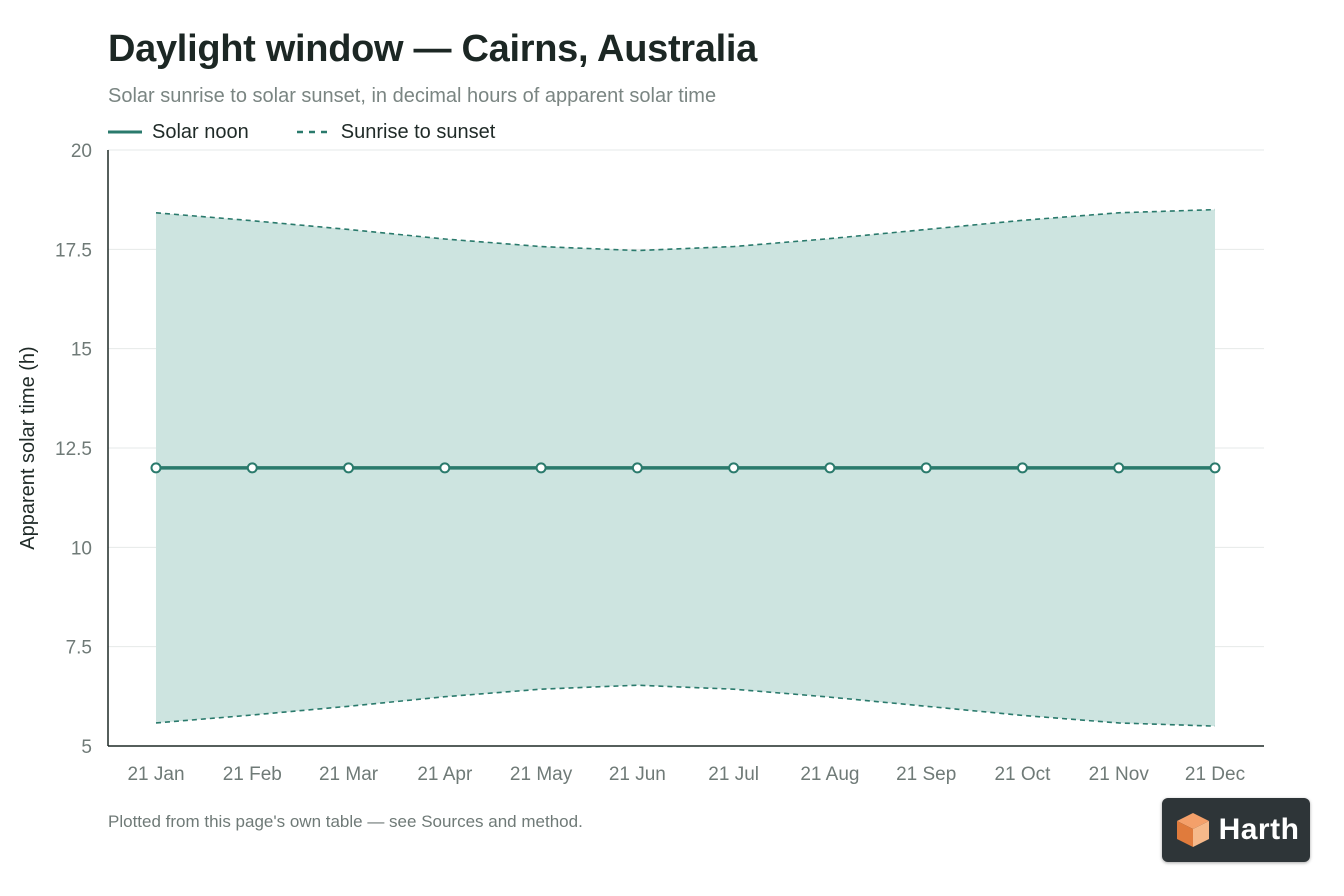 The image size is (1344, 896). What do you see at coordinates (81, 350) in the screenshot?
I see `y-tick-label: 15` at bounding box center [81, 350].